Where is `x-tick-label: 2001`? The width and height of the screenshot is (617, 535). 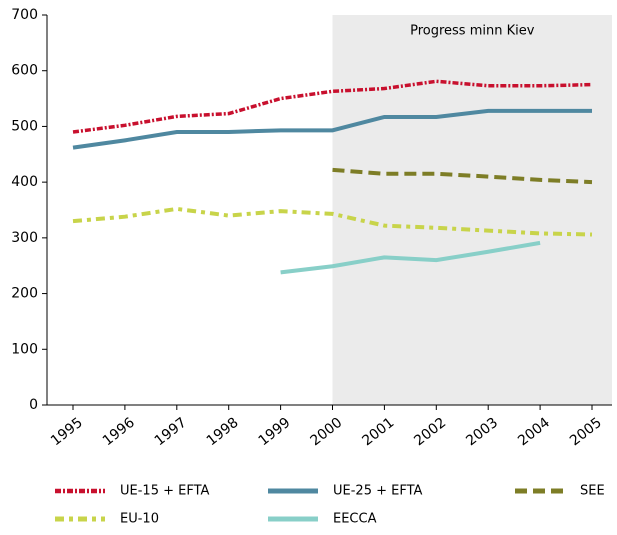 x-tick-label: 2001 is located at coordinates (378, 432).